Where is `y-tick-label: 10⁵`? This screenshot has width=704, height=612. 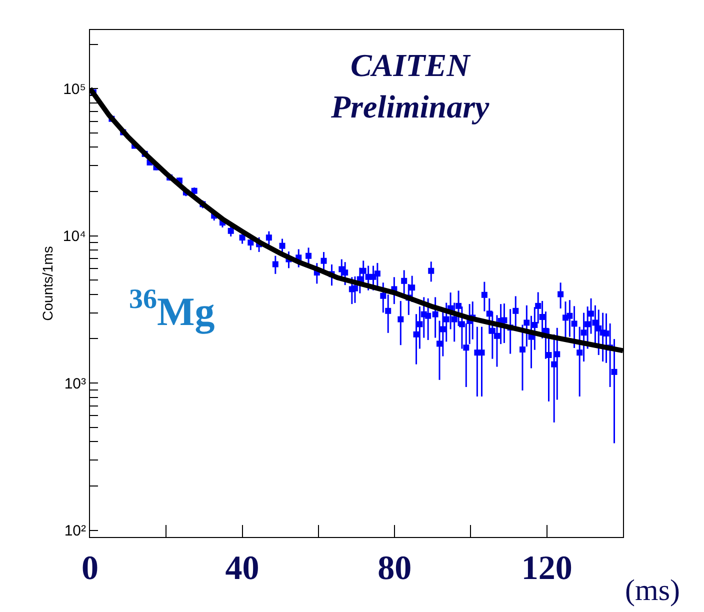
y-tick-label: 10⁵ is located at coordinates (74, 89).